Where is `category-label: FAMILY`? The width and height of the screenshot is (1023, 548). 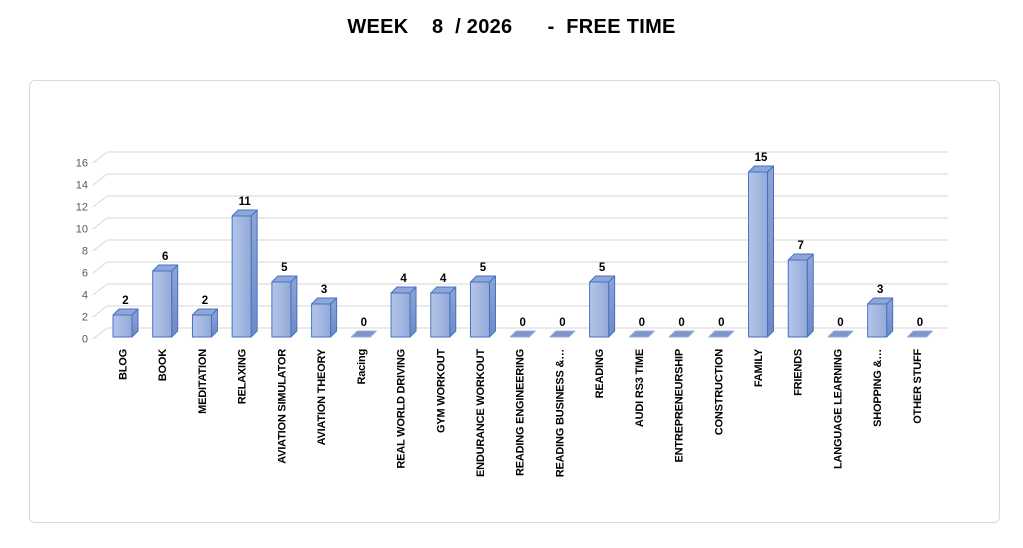 category-label: FAMILY is located at coordinates (759, 367).